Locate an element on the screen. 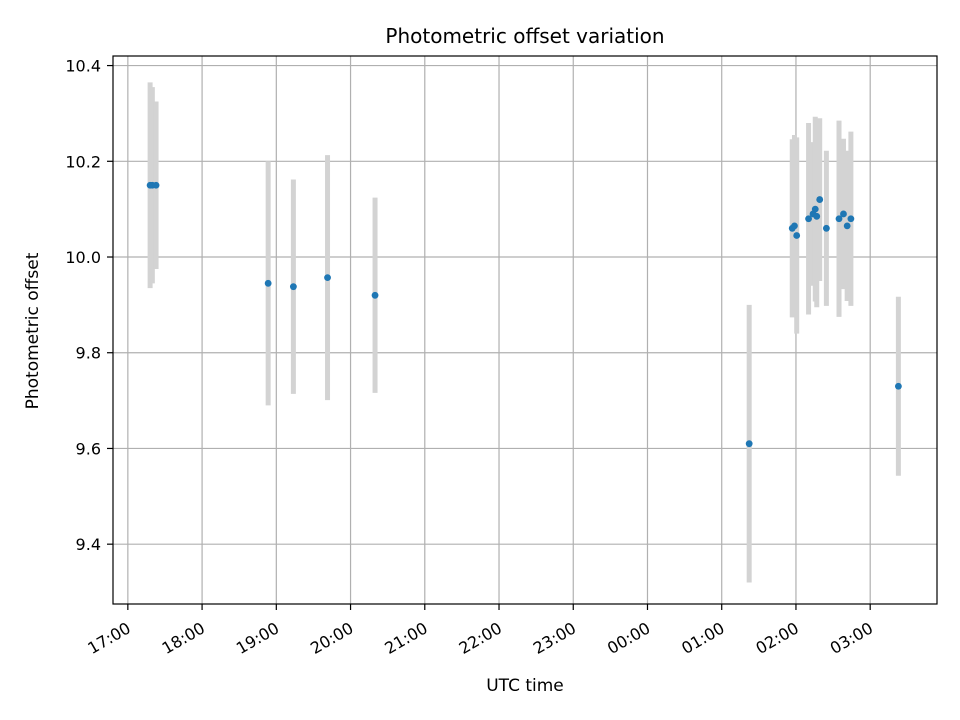  y-axis-label: Photometric offset is located at coordinates (33, 330).